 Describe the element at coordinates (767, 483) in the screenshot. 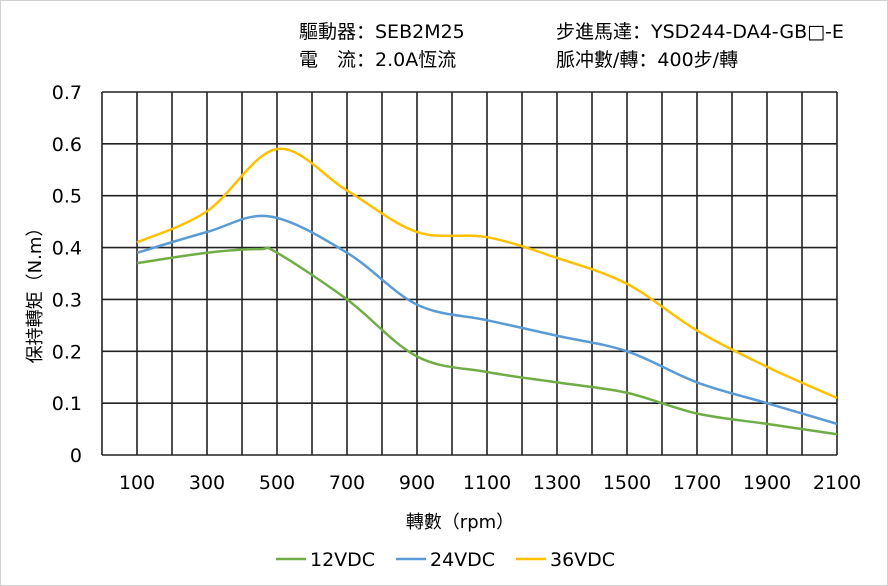

I see `x-tick-label: 1900` at that location.